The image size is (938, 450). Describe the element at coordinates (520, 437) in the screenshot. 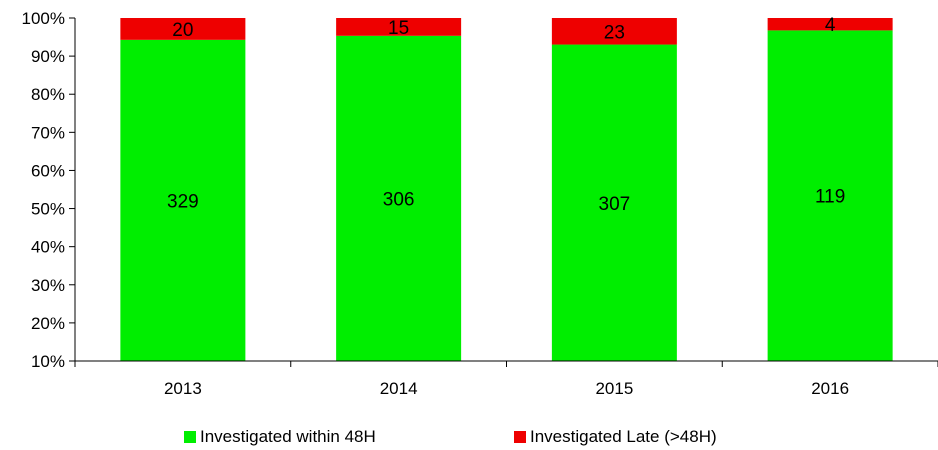

I see `legend-swatch-late` at that location.